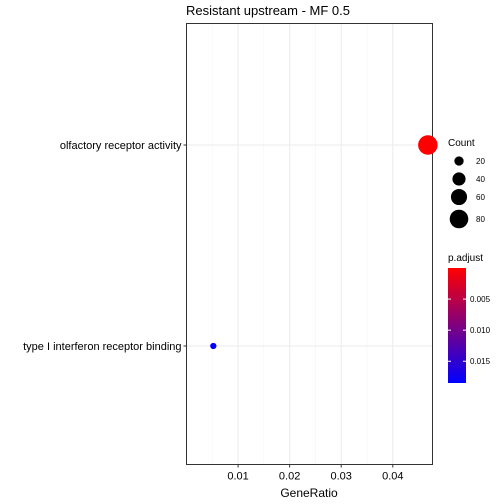  I want to click on p-adjust-legend-title: p.adjust, so click(465, 258).